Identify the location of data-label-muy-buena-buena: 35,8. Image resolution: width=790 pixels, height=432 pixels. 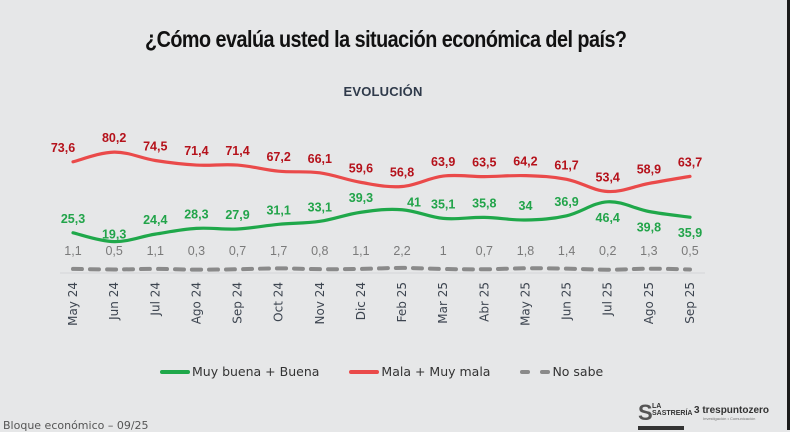
(484, 203).